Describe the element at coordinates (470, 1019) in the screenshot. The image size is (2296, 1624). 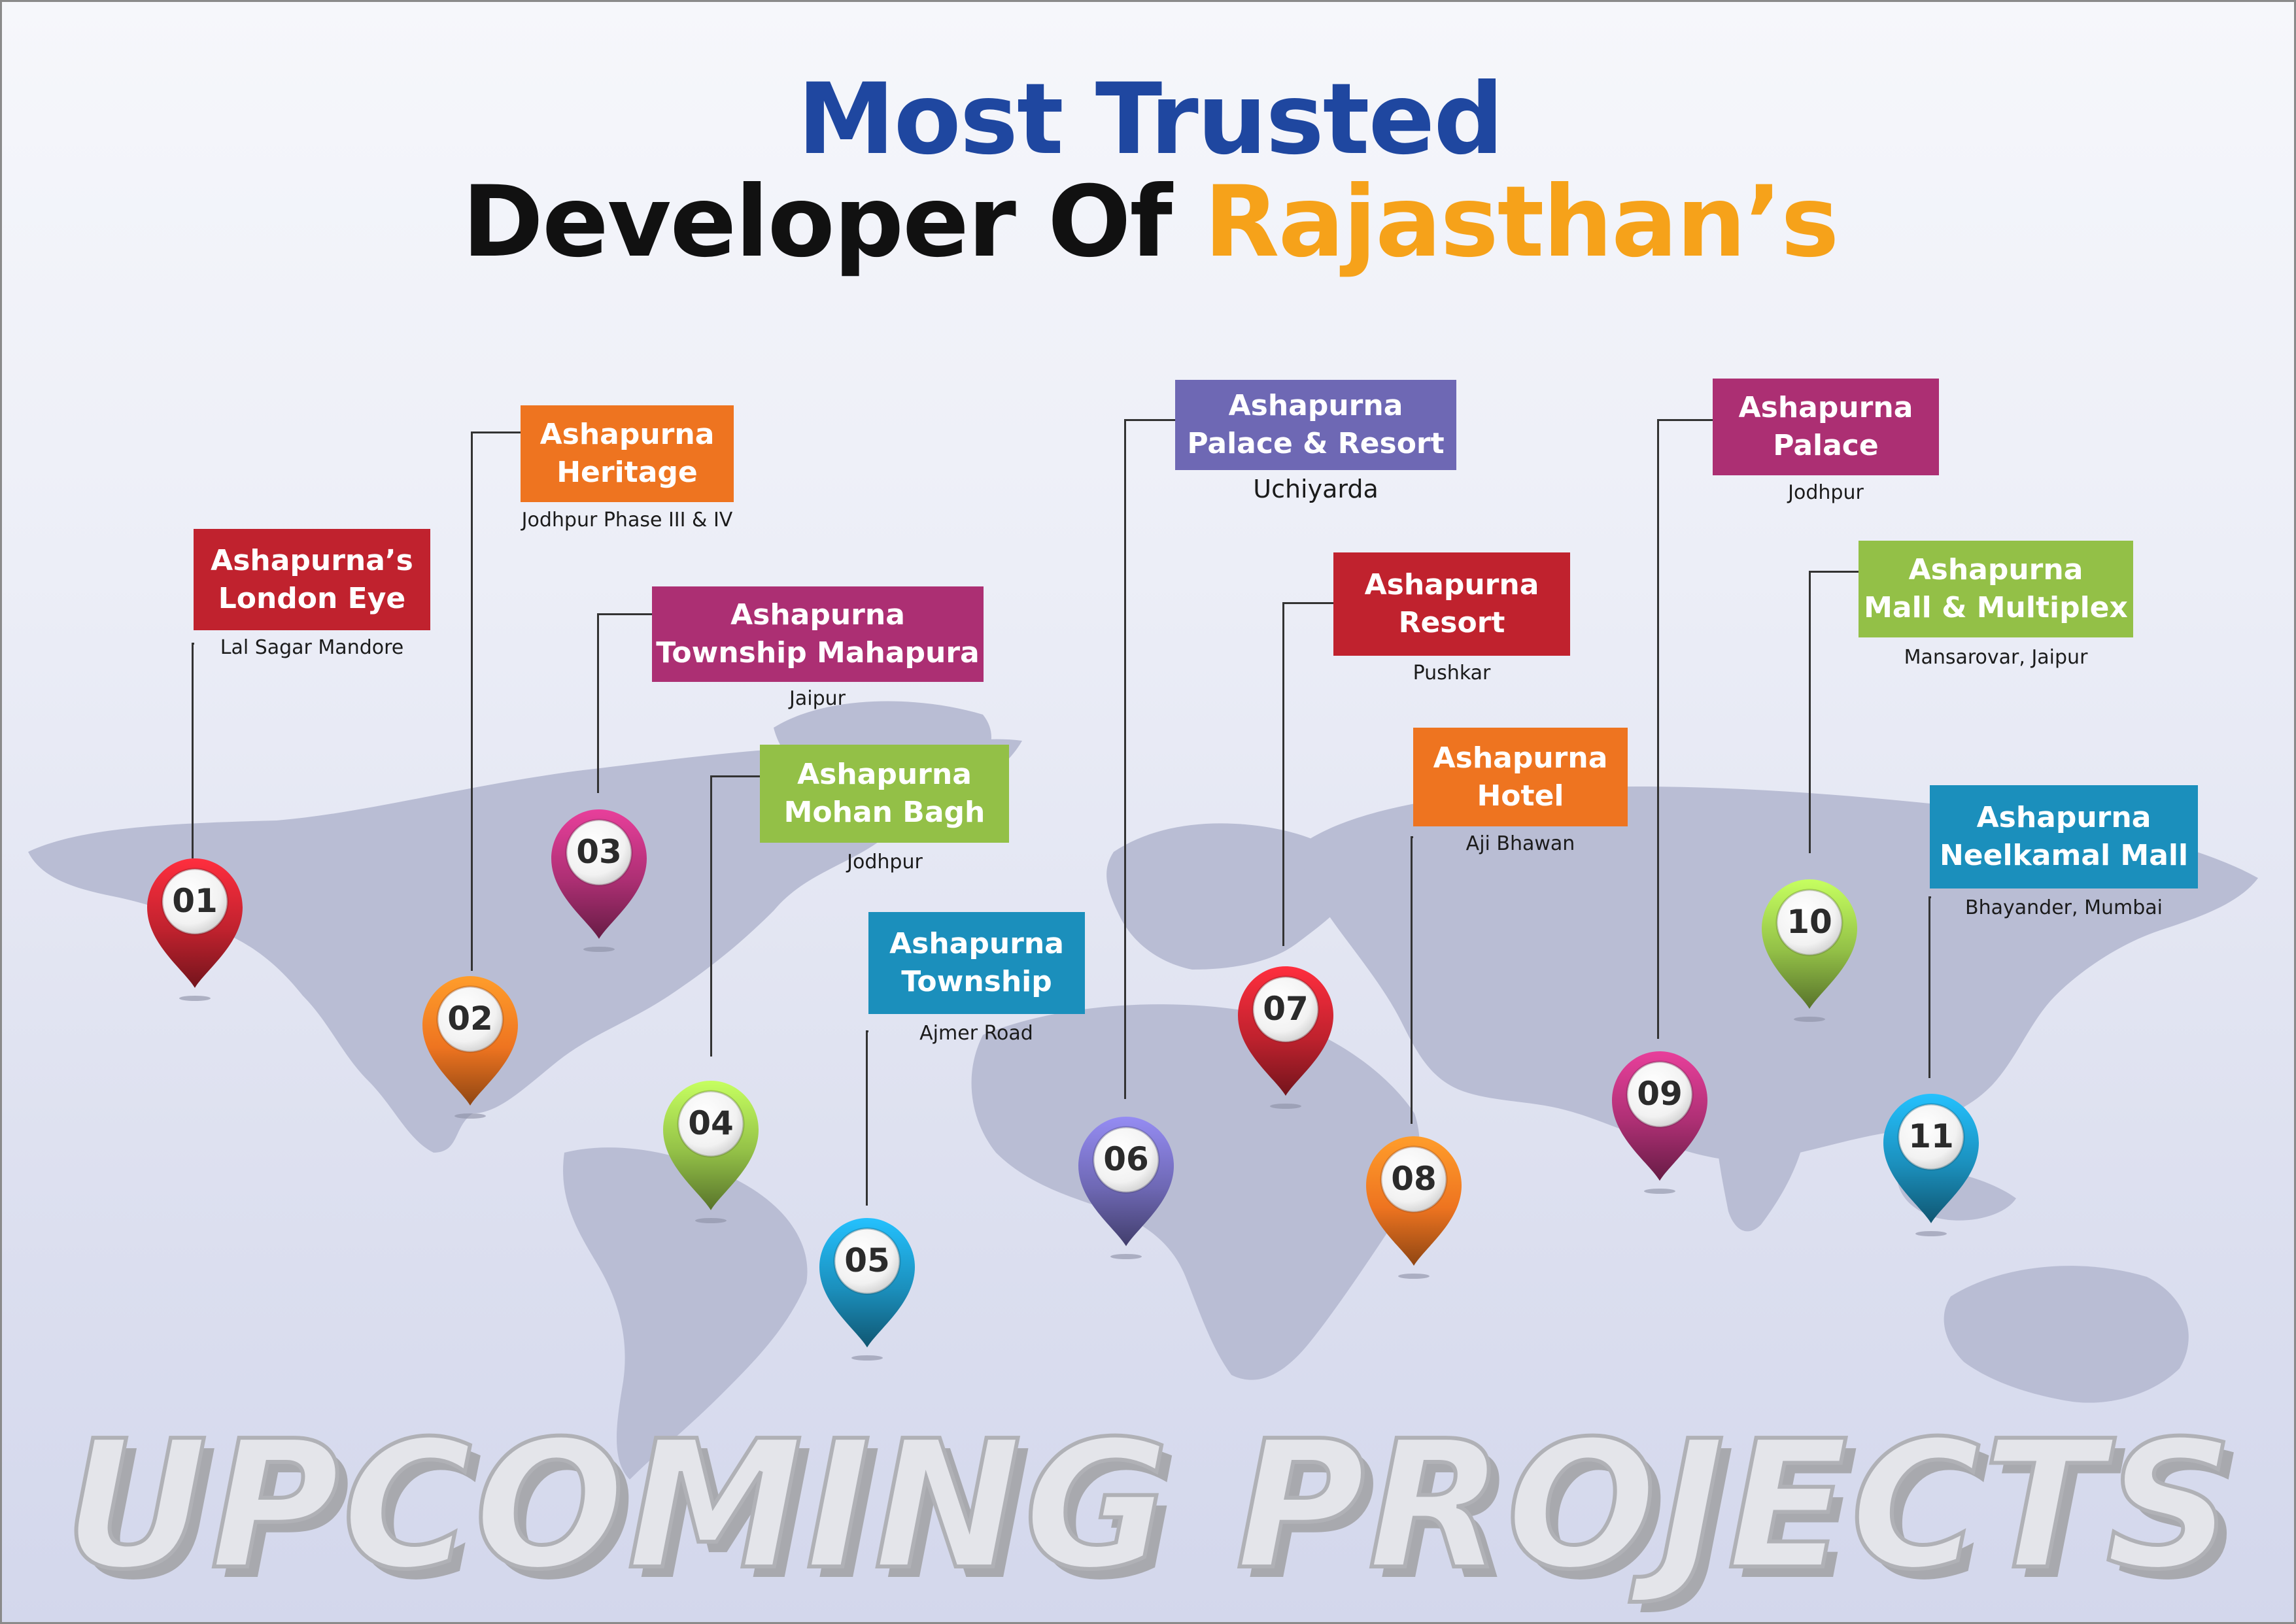
I see `pin-number: 02` at that location.